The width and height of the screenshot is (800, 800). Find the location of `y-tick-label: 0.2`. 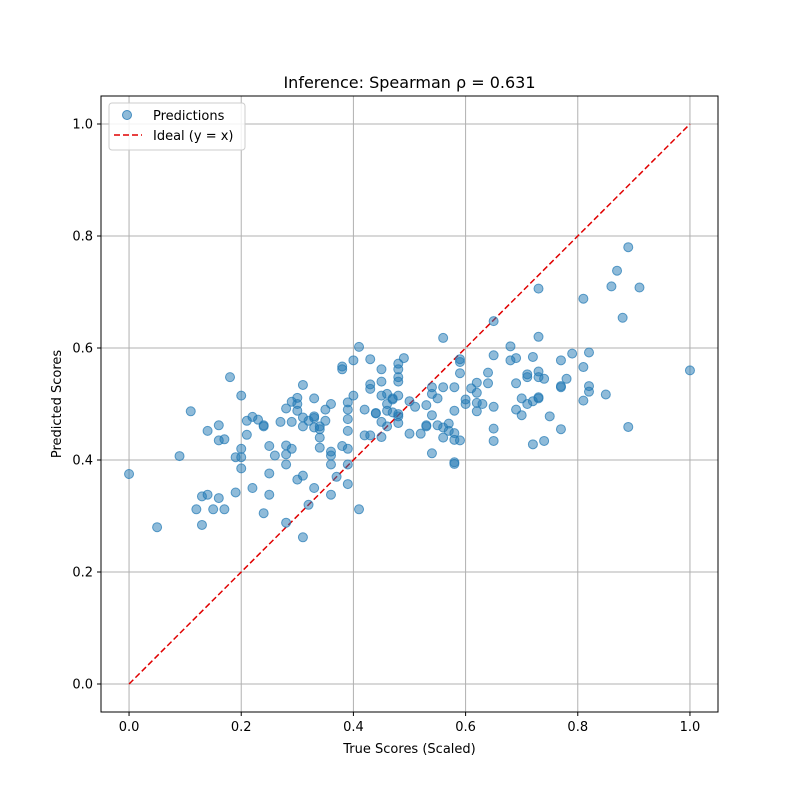

y-tick-label: 0.2 is located at coordinates (82, 573).